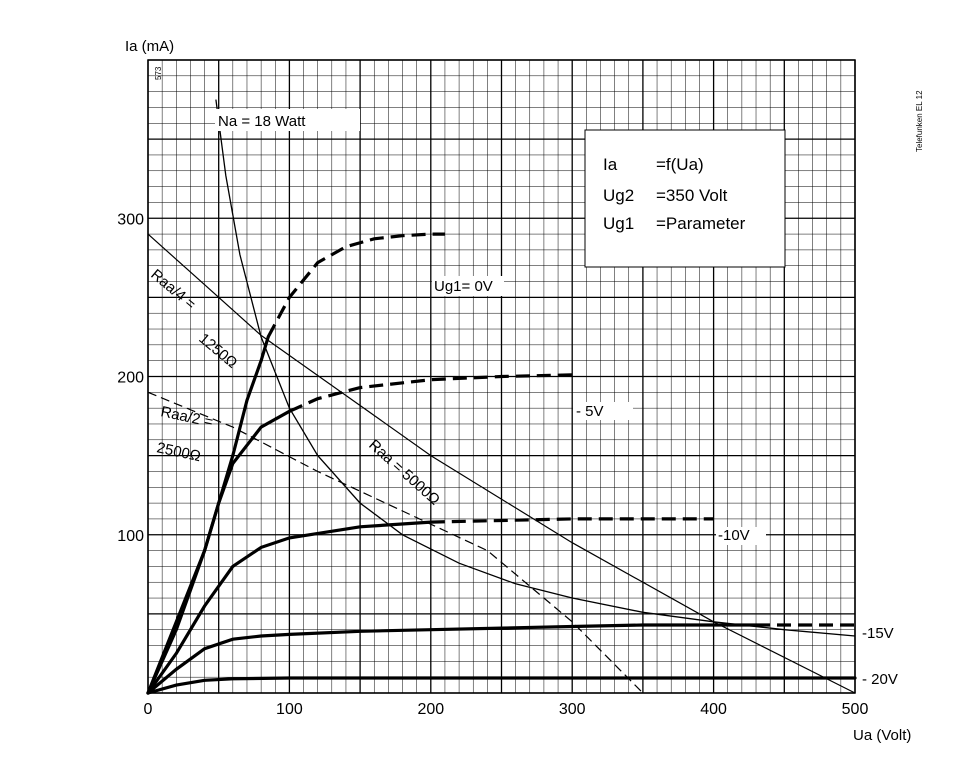 This screenshot has height=767, width=980. Describe the element at coordinates (289, 709) in the screenshot. I see `x-tick-label: 100` at that location.